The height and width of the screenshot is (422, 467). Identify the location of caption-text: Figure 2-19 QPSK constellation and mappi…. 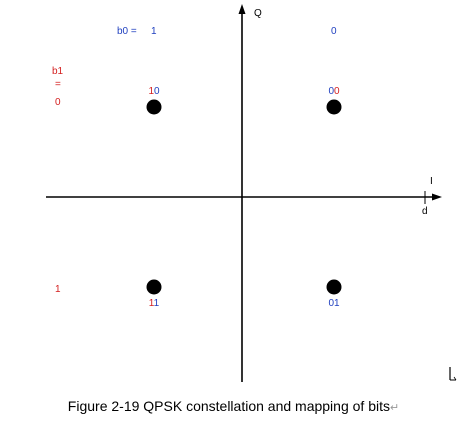
(228, 406).